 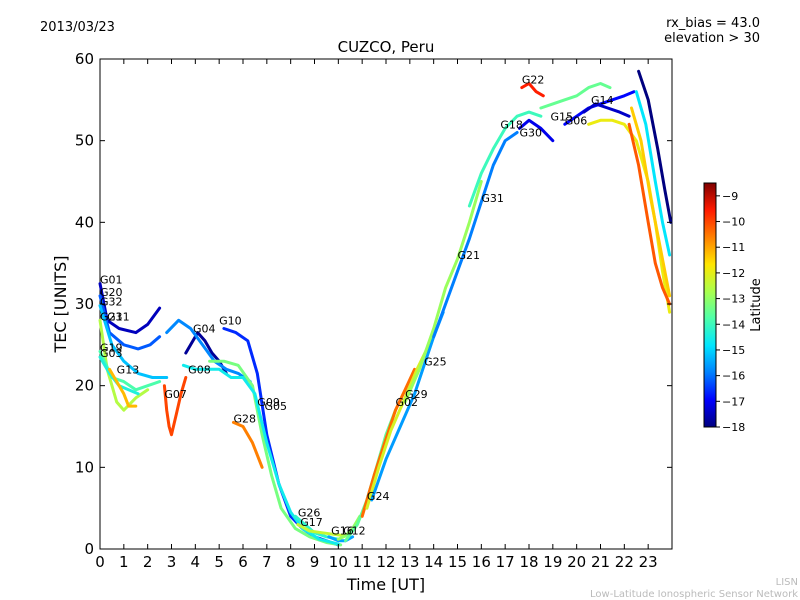 What do you see at coordinates (469, 255) in the screenshot?
I see `satellite-label-g21: G21` at bounding box center [469, 255].